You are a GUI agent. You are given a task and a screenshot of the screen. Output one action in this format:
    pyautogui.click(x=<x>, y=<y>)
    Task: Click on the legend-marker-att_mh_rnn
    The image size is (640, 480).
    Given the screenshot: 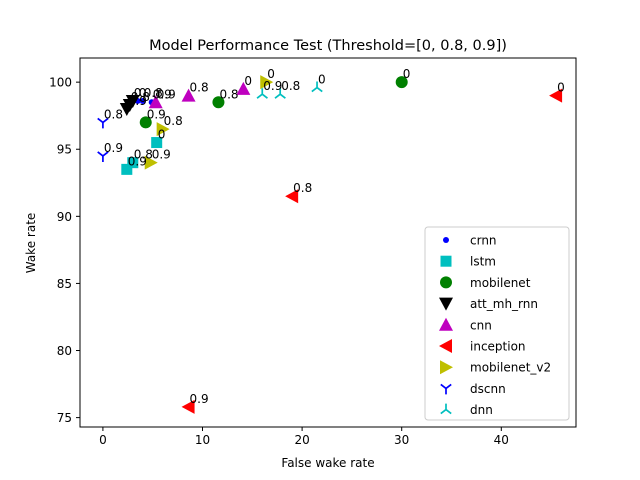 What is the action you would take?
    pyautogui.click(x=446, y=304)
    